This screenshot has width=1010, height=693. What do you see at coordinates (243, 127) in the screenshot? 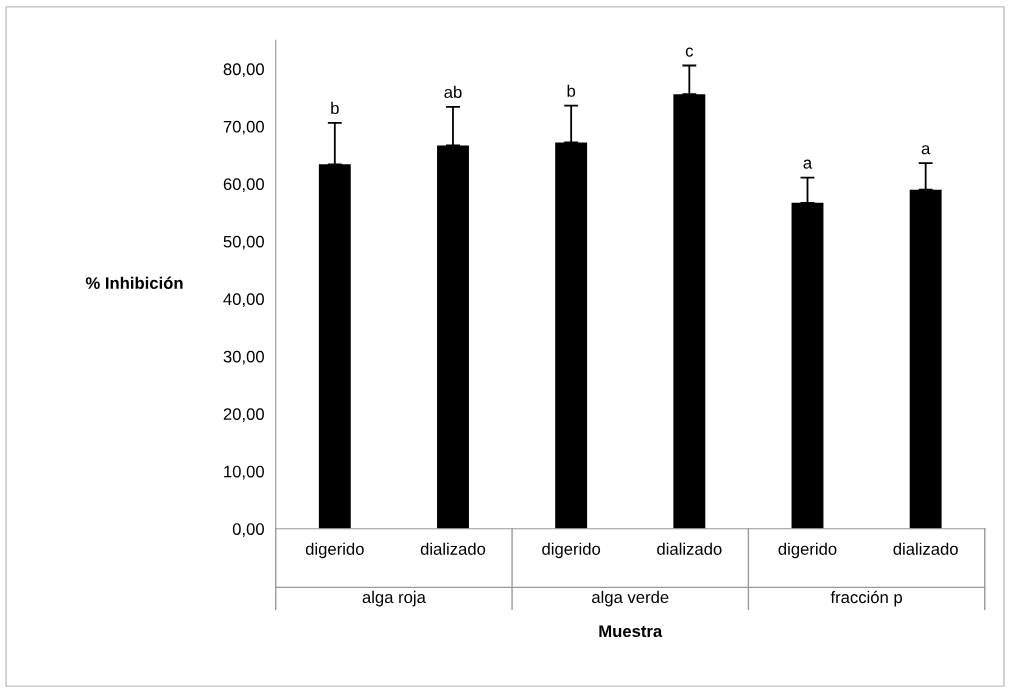
I see `y-tick-label: 70,00` at bounding box center [243, 127].